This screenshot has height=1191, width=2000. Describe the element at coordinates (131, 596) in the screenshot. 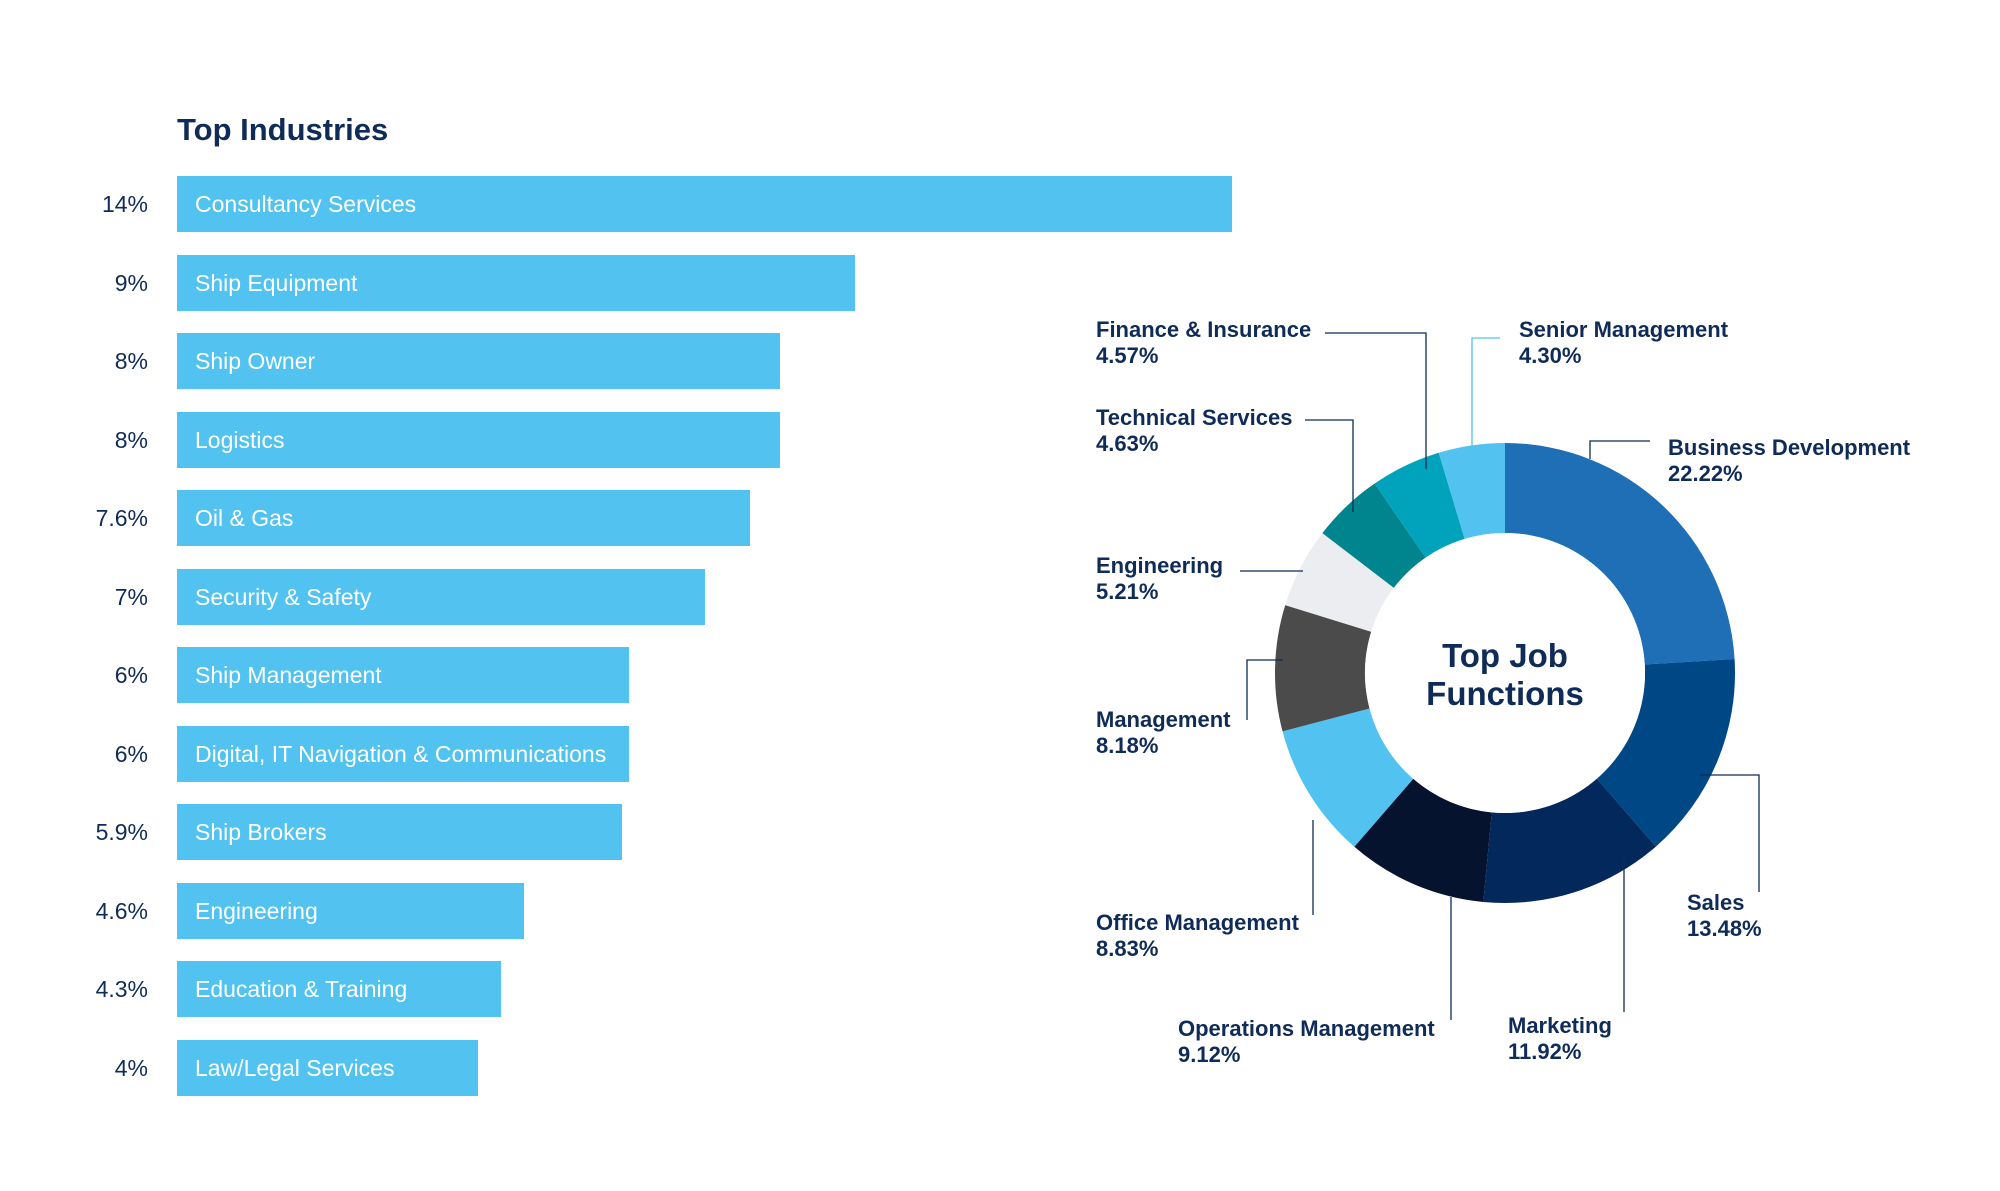

I see `bar-value-label: 7%` at that location.